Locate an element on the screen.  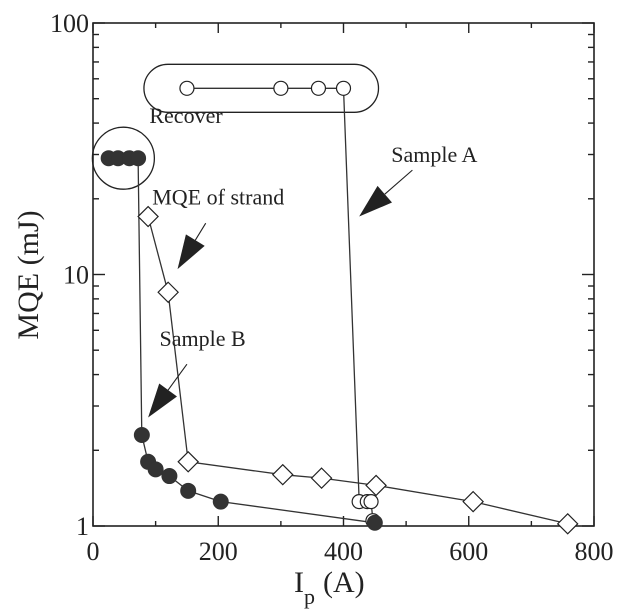
strand-arrow-head is located at coordinates (191, 252).